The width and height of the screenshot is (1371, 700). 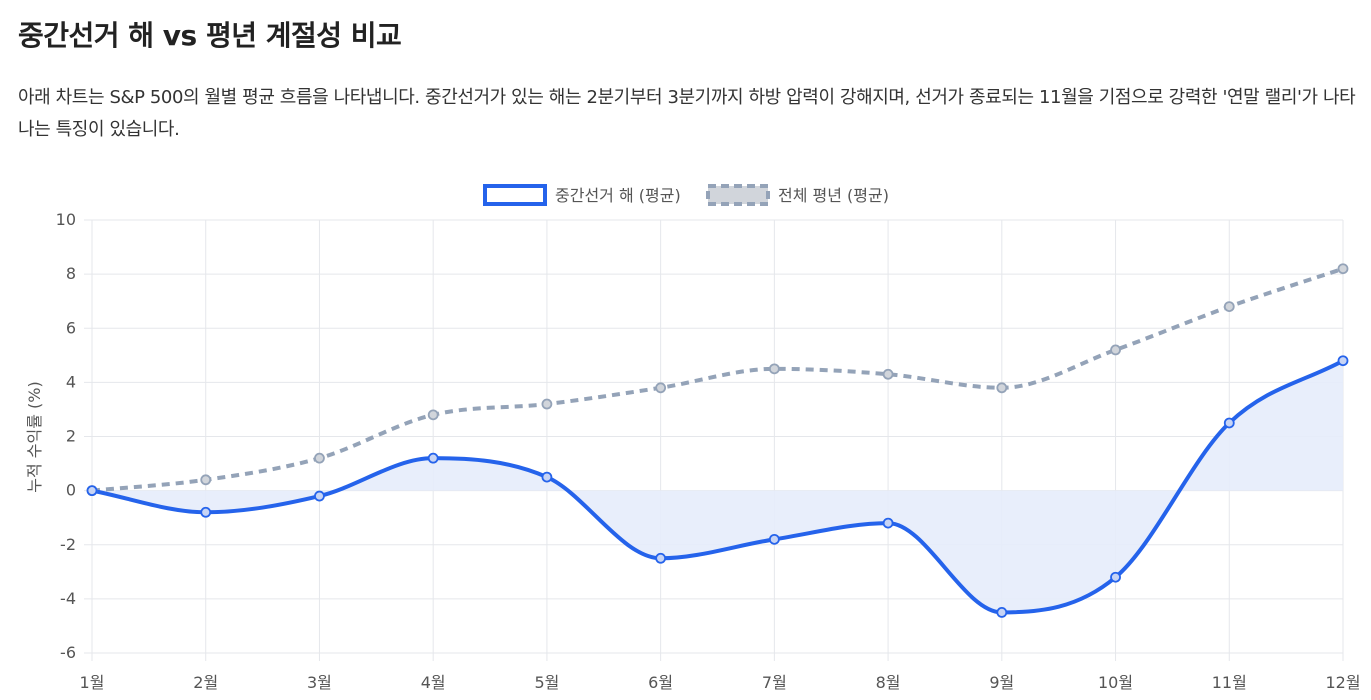 I want to click on legend-label: 전체 평년 (평균), so click(x=833, y=195).